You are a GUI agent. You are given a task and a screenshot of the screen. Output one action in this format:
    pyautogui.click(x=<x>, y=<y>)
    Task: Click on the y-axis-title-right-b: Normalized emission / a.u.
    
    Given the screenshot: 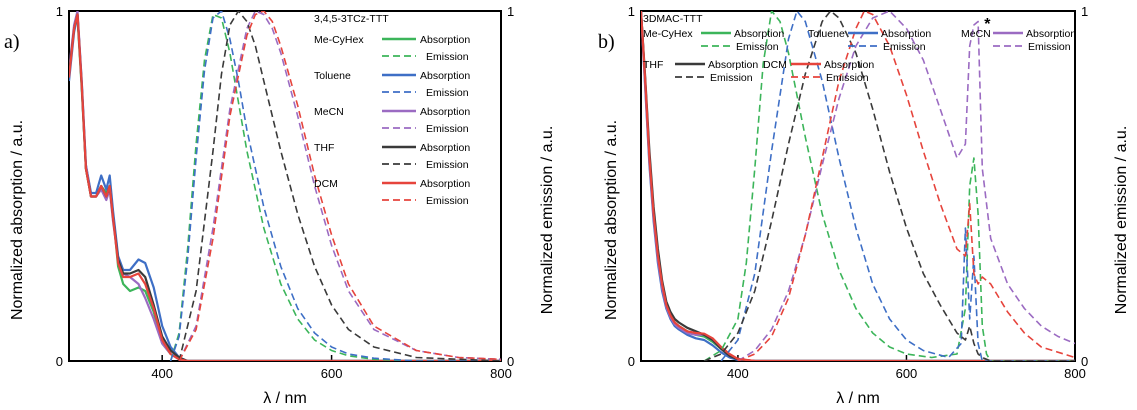 What is the action you would take?
    pyautogui.click(x=1121, y=220)
    